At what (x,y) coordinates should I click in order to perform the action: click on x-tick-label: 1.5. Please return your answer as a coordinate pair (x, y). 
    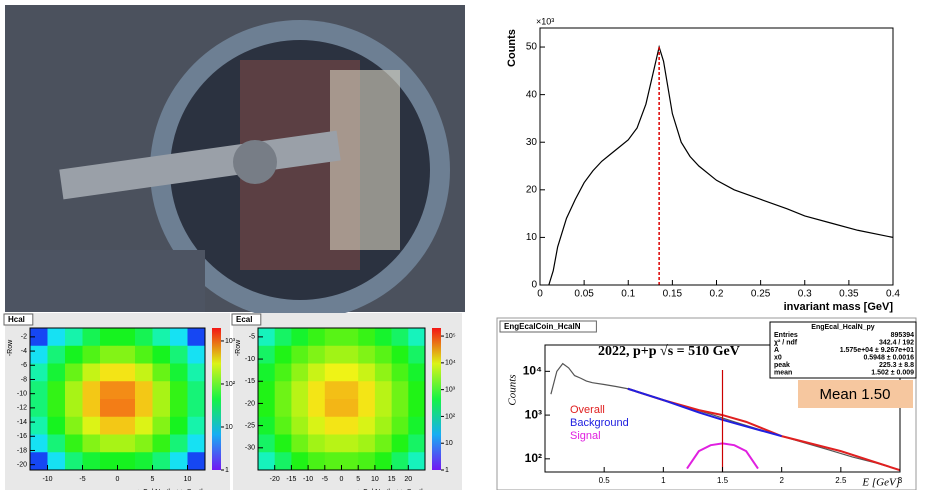
    Looking at the image, I should click on (723, 480).